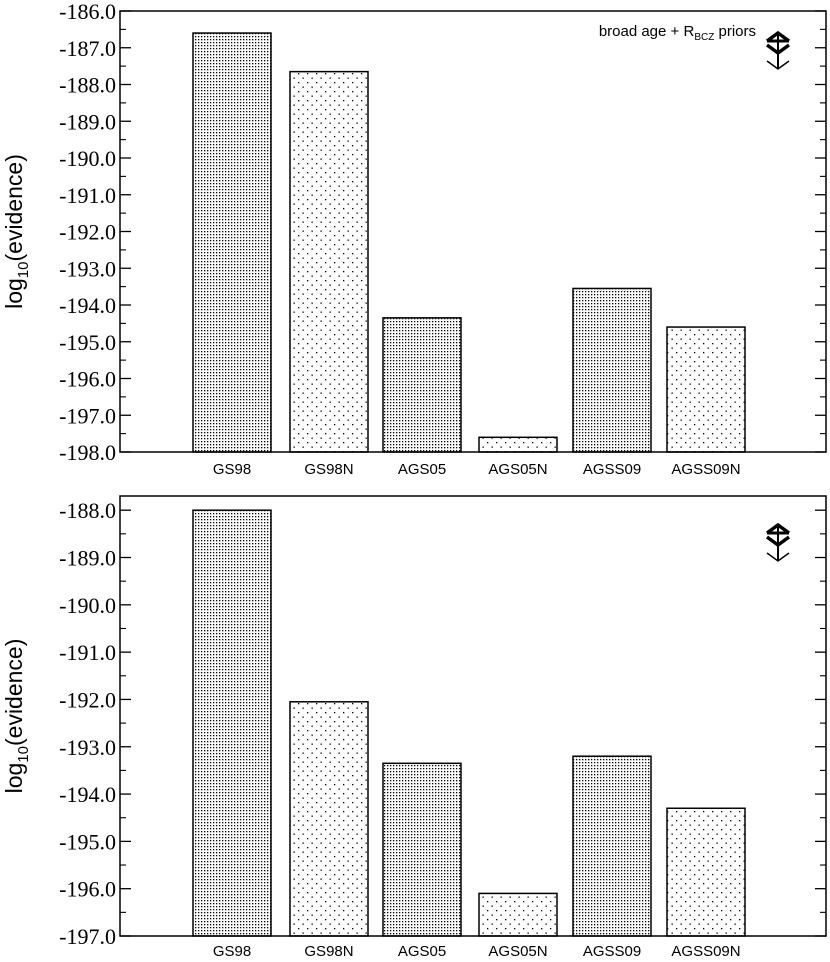 This screenshot has height=962, width=830. Describe the element at coordinates (87, 48) in the screenshot. I see `ytick-label: -187.0` at that location.